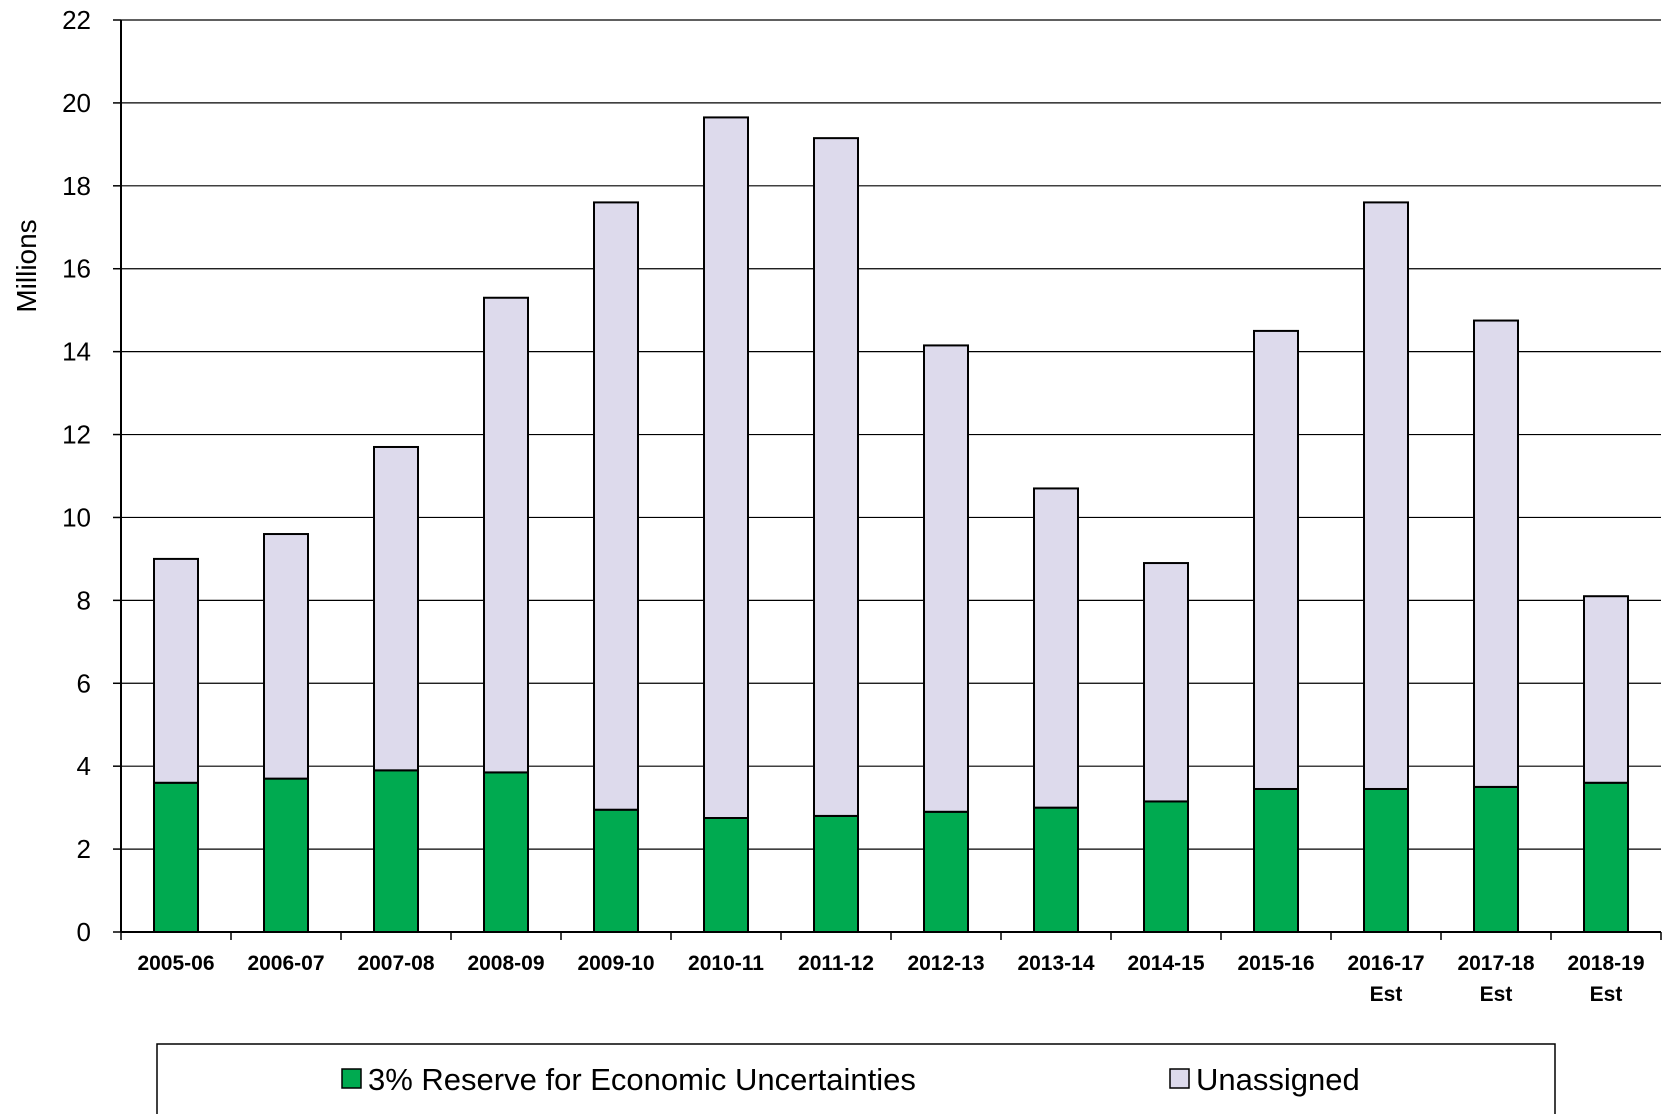 The image size is (1667, 1119). What do you see at coordinates (1278, 1079) in the screenshot?
I see `legend-label: Unassigned` at bounding box center [1278, 1079].